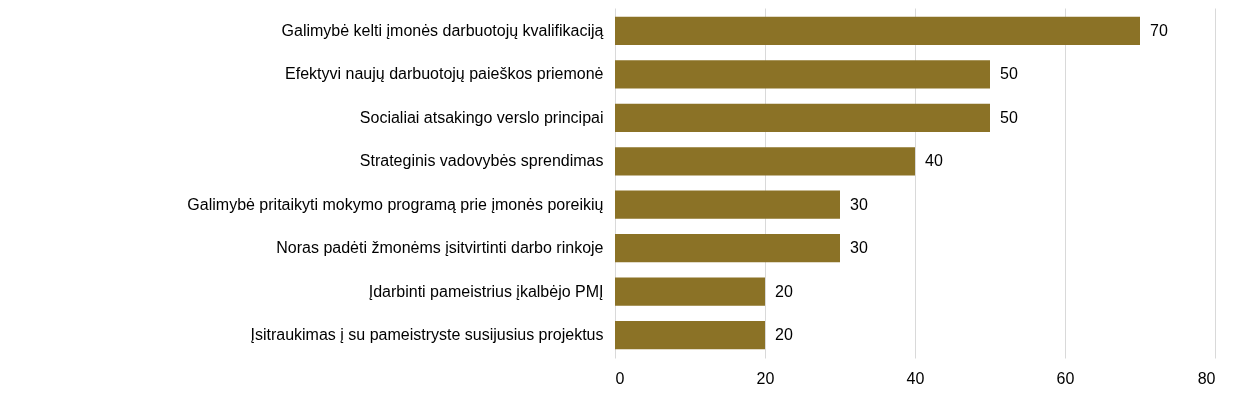 Image resolution: width=1235 pixels, height=409 pixels. What do you see at coordinates (444, 74) in the screenshot?
I see `y-tick-label: Efektyvi naujų darbuotojų paieškos priemonė` at bounding box center [444, 74].